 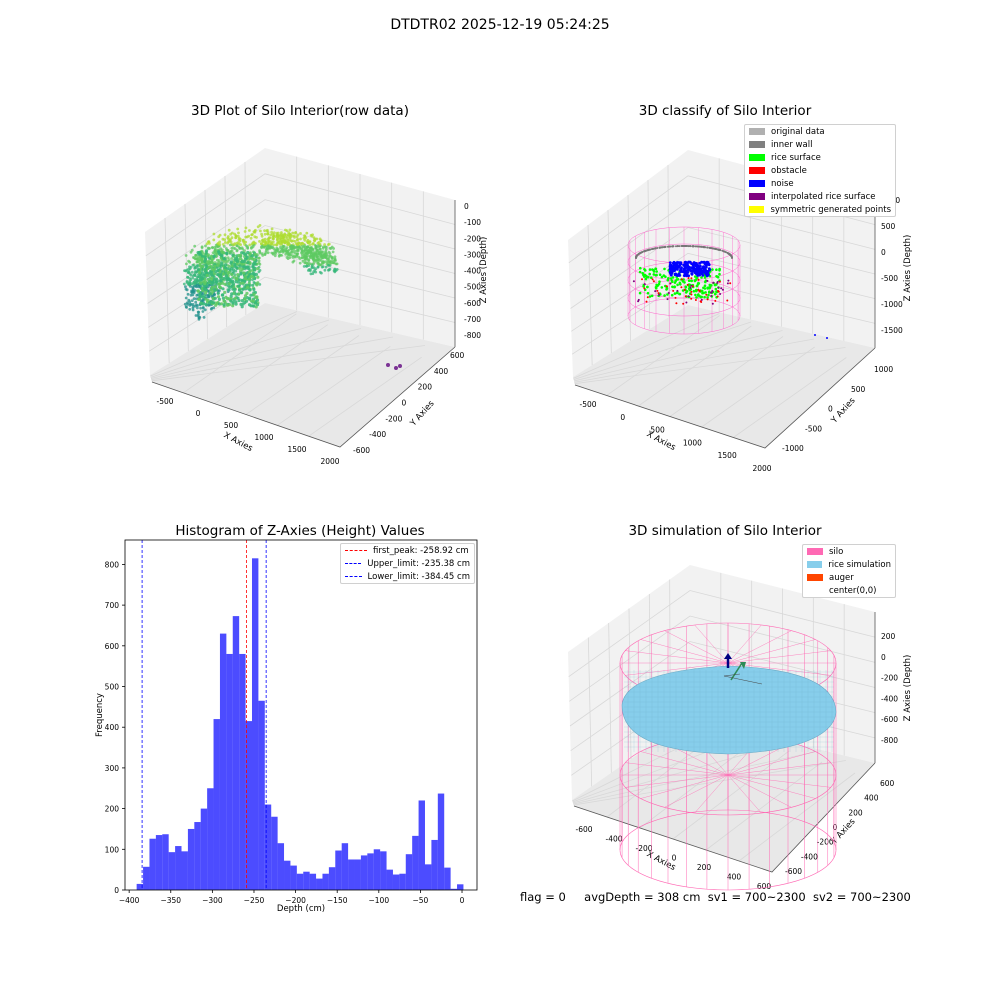 I want to click on y-axis-label: Y Axies, so click(x=843, y=410).